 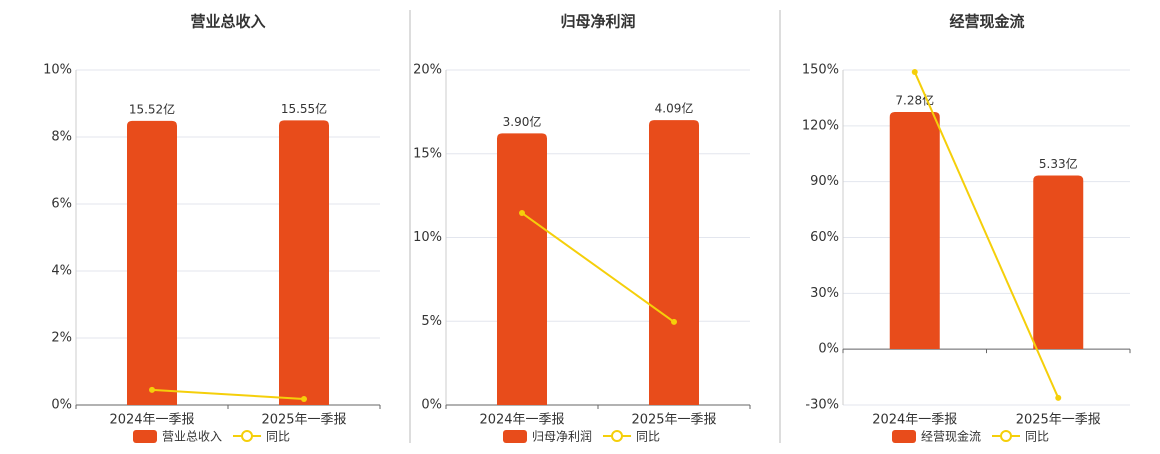 I want to click on y-tick-label: 30%, so click(x=824, y=293).